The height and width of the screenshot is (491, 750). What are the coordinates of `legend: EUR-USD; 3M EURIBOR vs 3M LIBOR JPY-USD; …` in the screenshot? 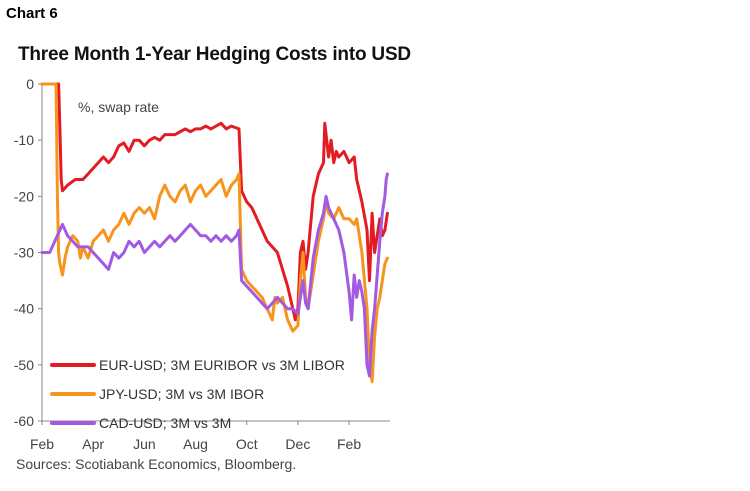 It's located at (197, 394).